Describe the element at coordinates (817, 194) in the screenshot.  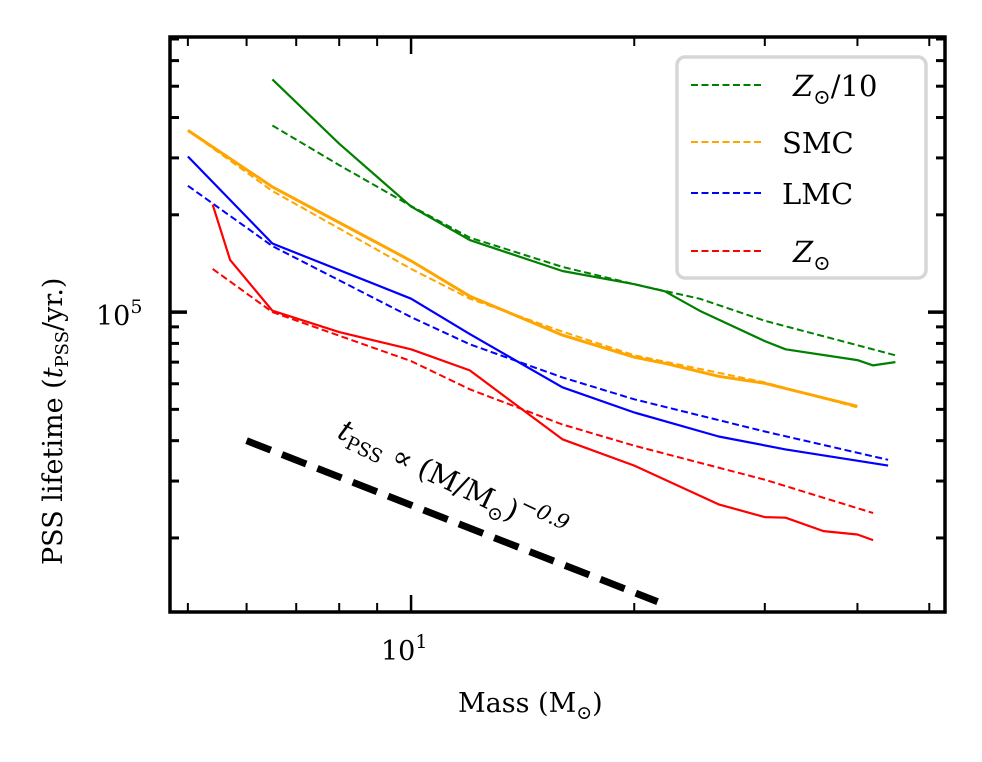
I see `legend-label-lmc: LMC` at that location.